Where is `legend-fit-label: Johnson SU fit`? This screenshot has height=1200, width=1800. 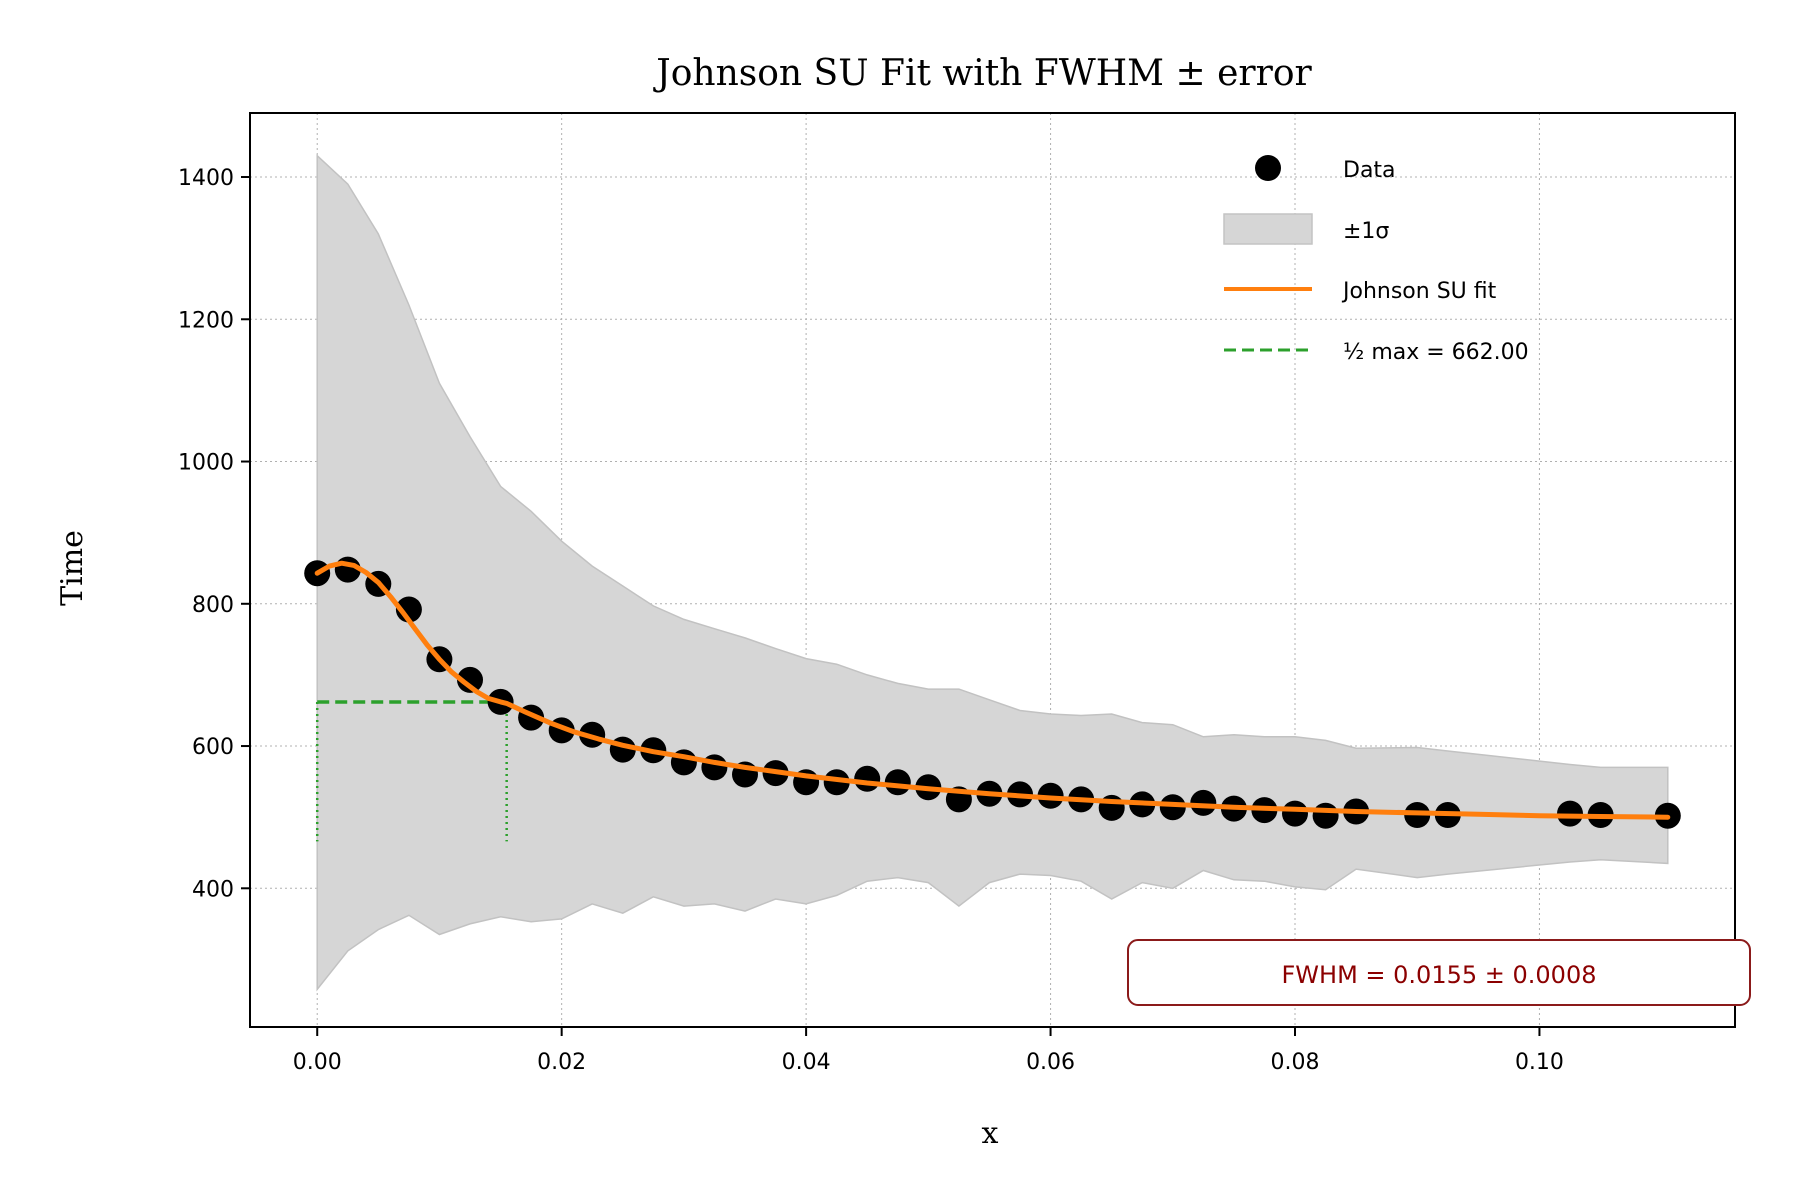
legend-fit-label: Johnson SU fit is located at coordinates (1419, 291).